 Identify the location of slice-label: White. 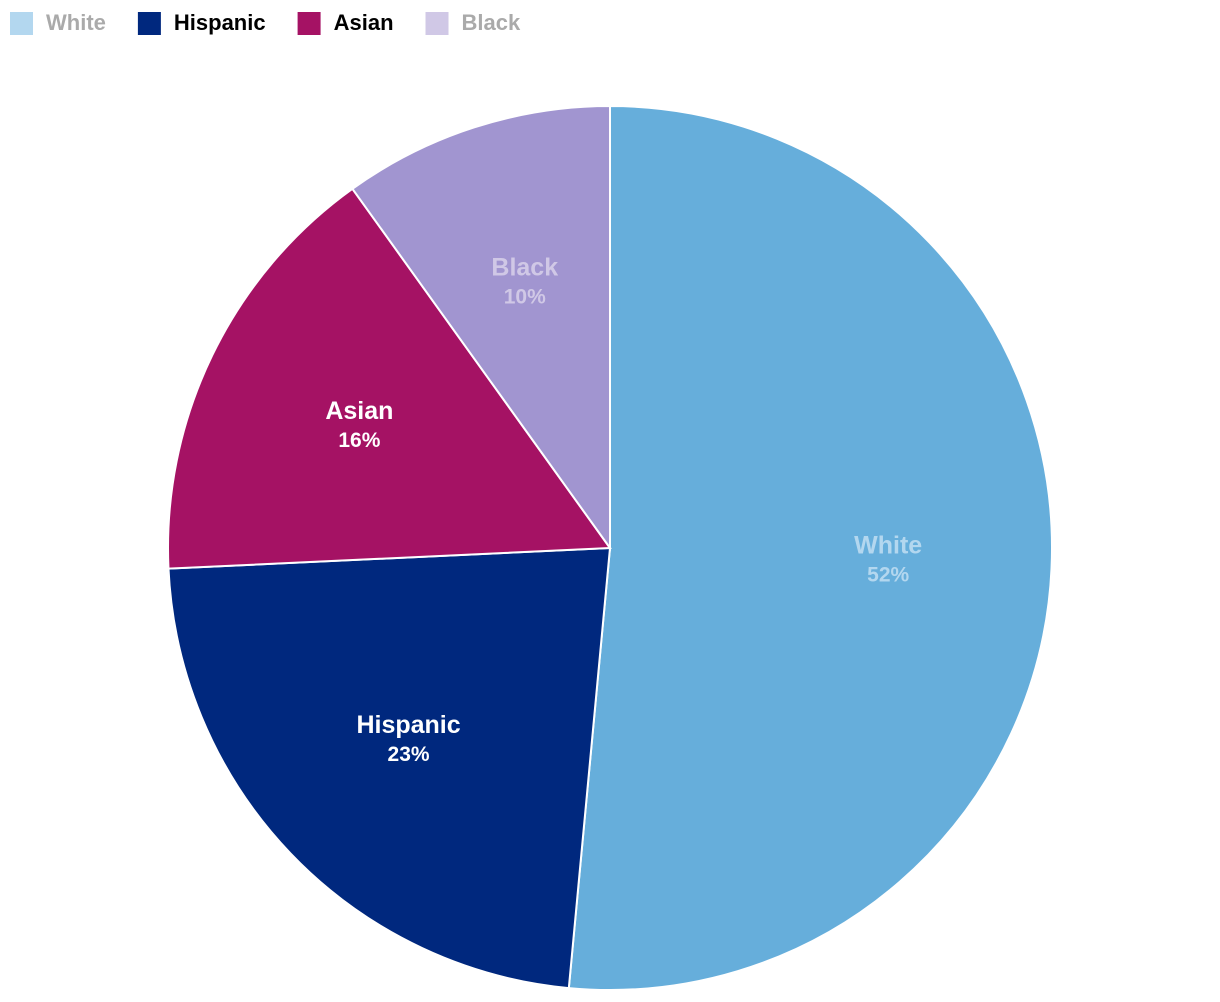
(888, 546).